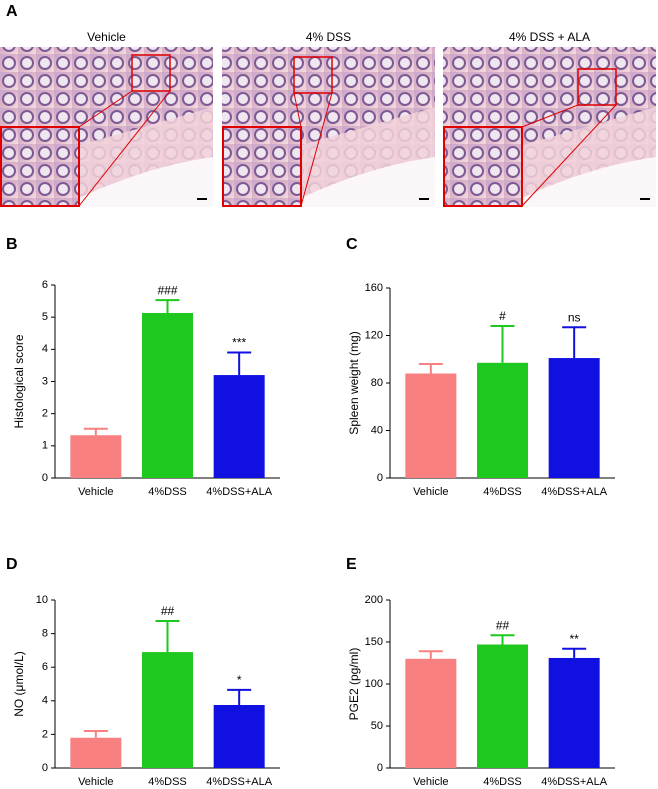 The width and height of the screenshot is (658, 789). I want to click on y-tick-label: 10, so click(42, 600).